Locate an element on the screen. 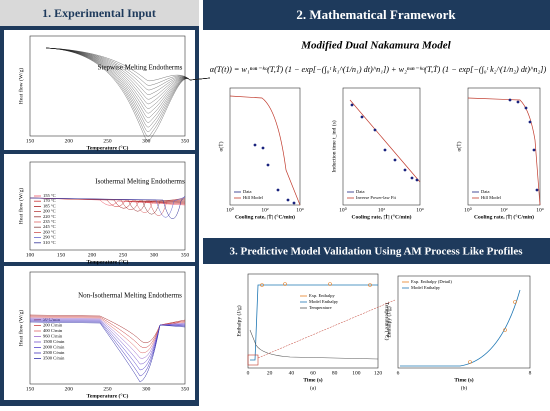 The height and width of the screenshot is (411, 550). plot-label: Stepwise Melting Endotherms is located at coordinates (140, 68).